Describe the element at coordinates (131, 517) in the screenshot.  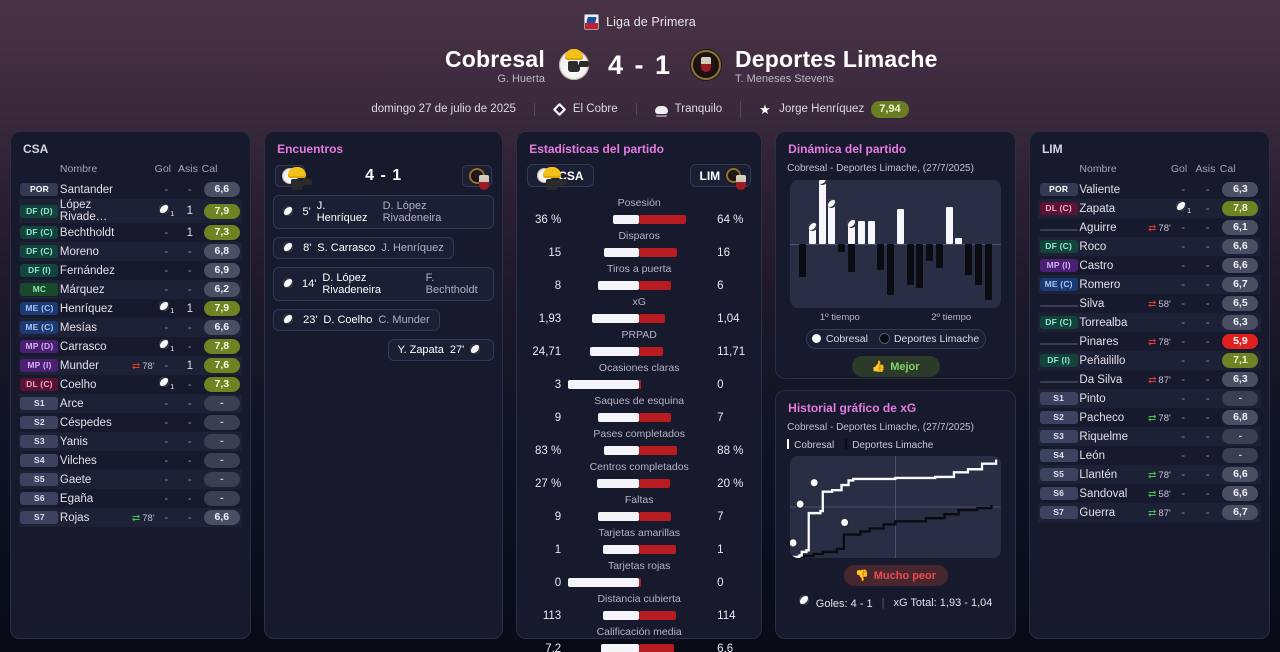
I see `table-row: S7 Rojas ⇄ 78' - -6,6` at that location.